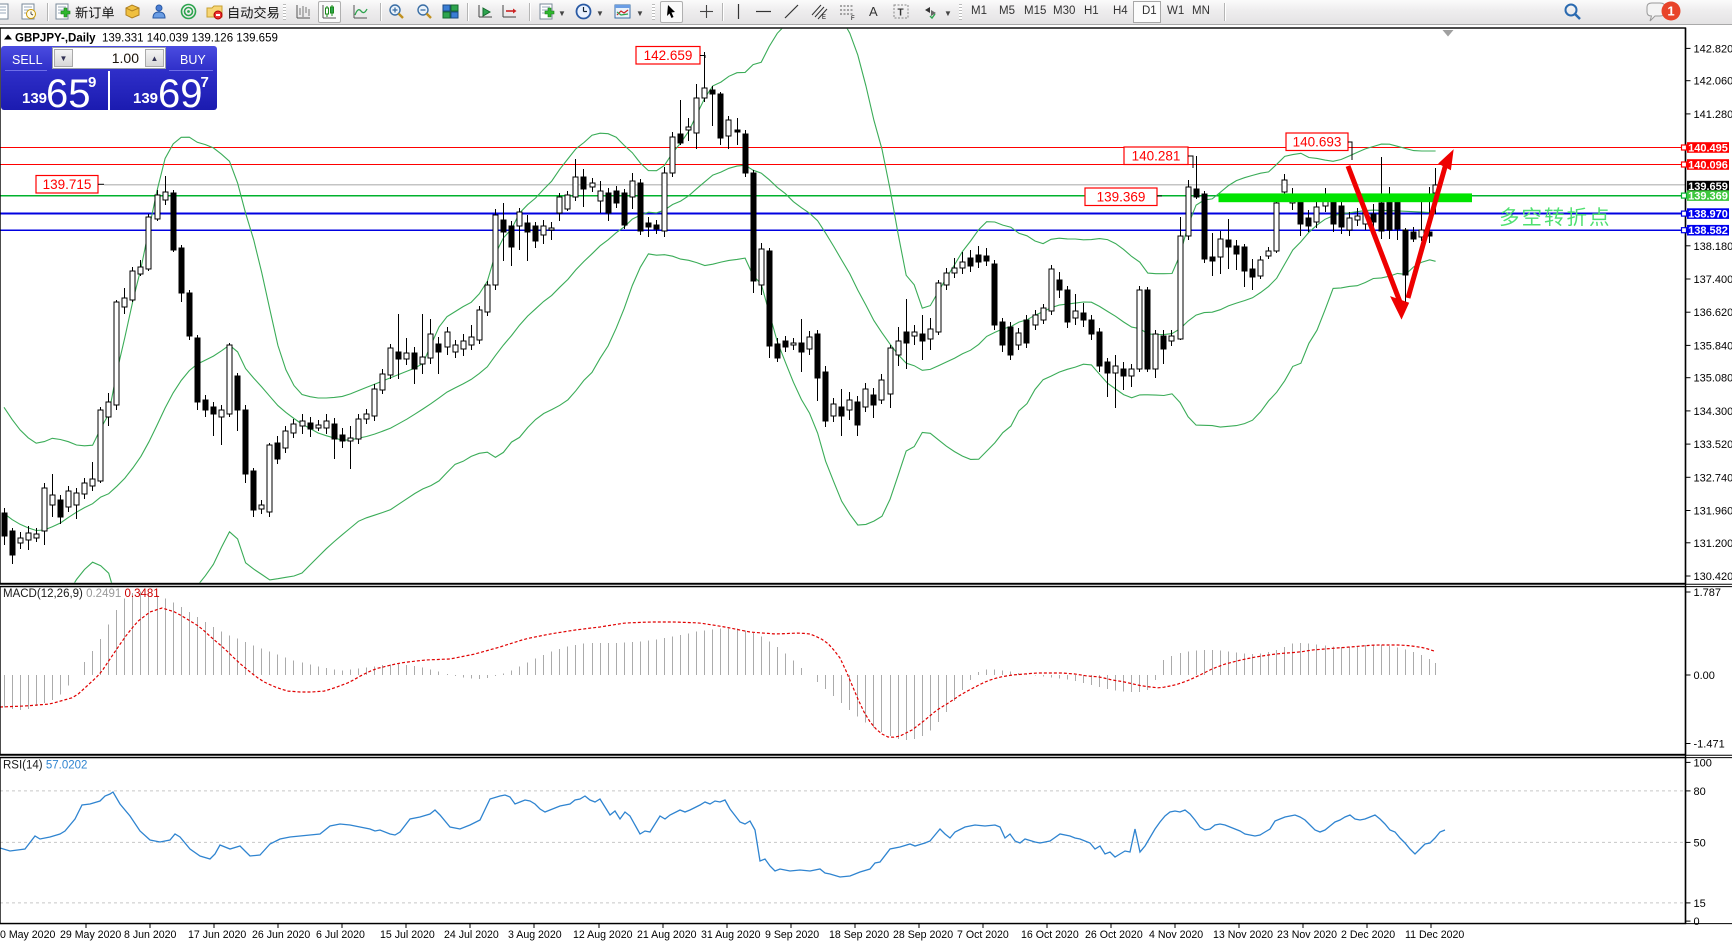  Describe the element at coordinates (150, 935) in the screenshot. I see `svg-text: 8 Jun 2020` at that location.